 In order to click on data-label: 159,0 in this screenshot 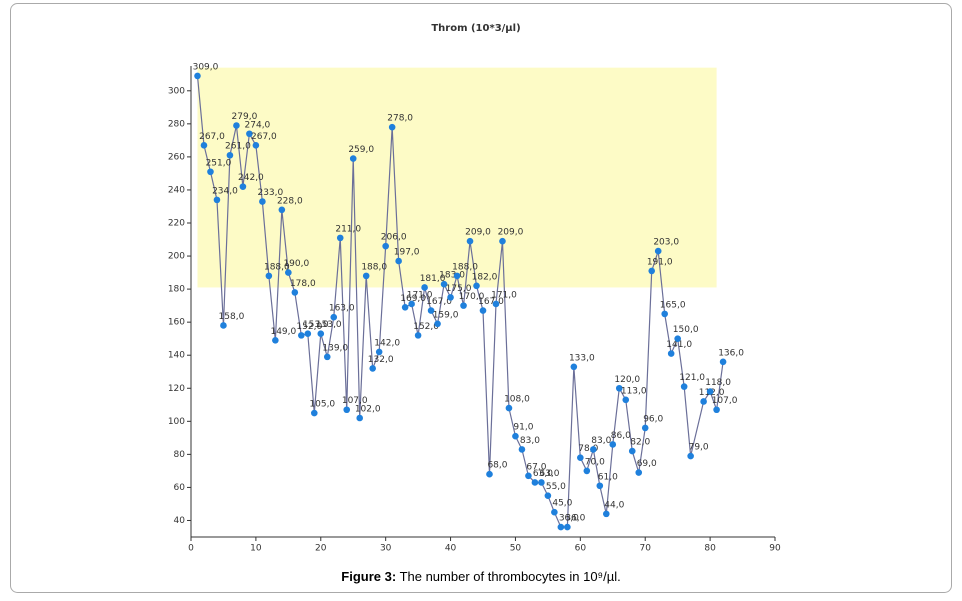, I will do `click(446, 315)`.